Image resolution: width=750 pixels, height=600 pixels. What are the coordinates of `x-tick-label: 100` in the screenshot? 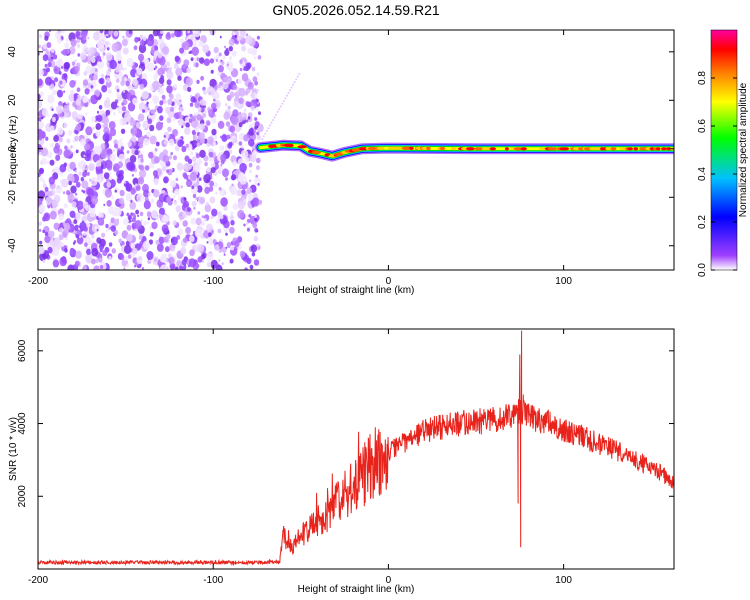 It's located at (563, 580).